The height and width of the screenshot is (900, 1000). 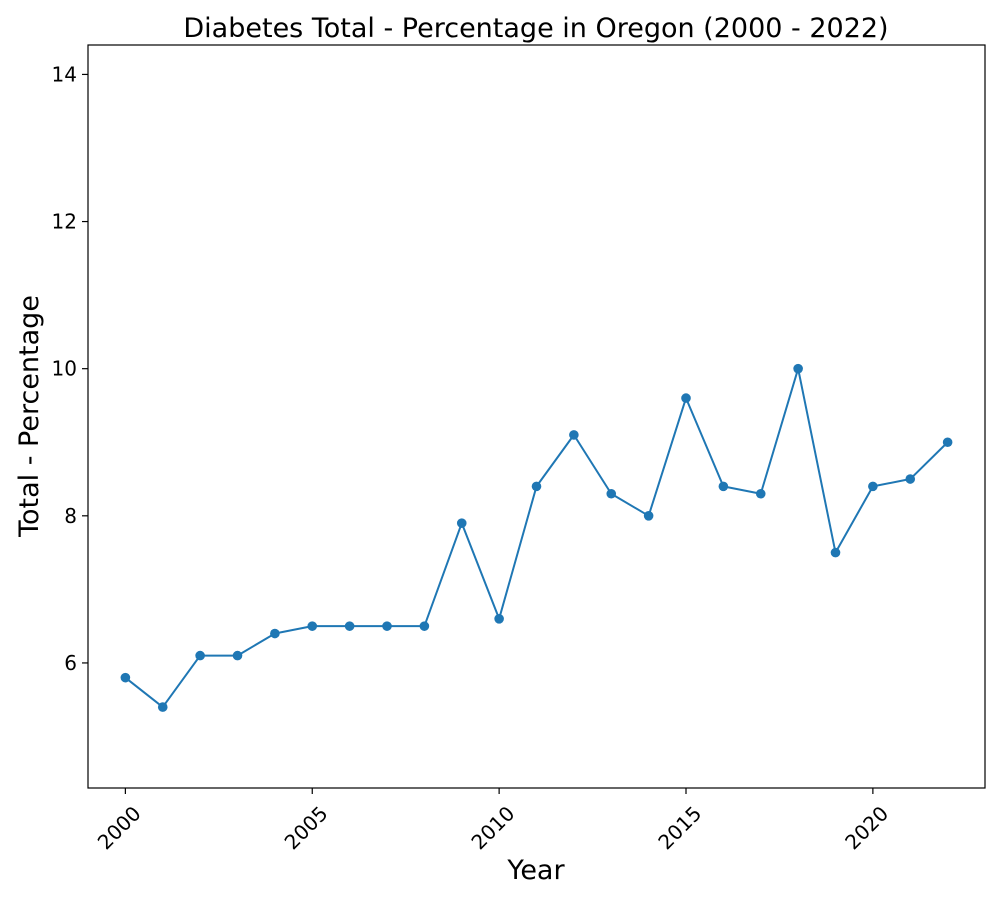 I want to click on y-tick-label: 6, so click(x=70, y=663).